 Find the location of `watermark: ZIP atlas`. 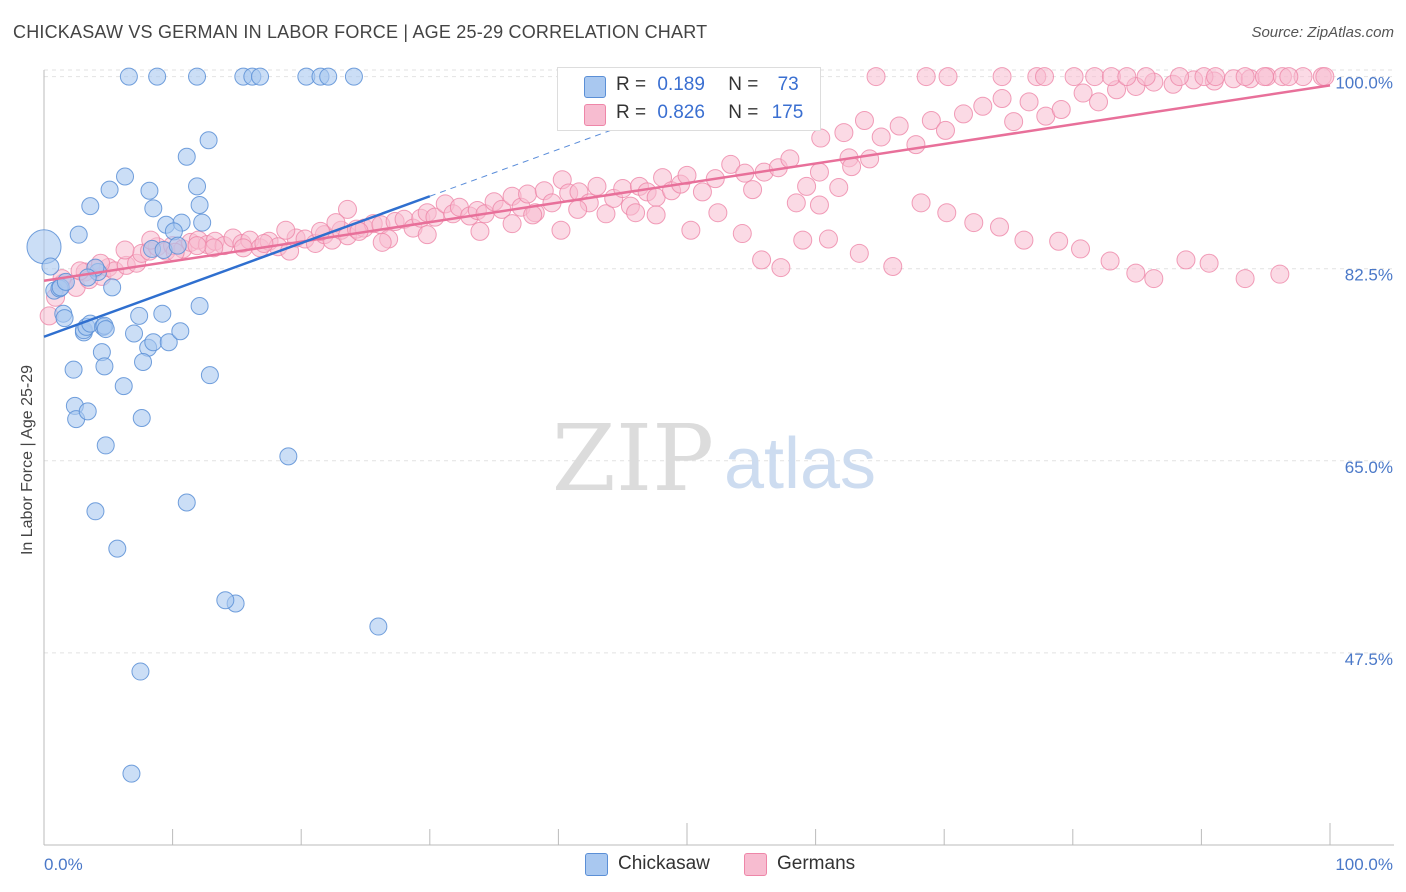

watermark: ZIP atlas is located at coordinates (714, 458).